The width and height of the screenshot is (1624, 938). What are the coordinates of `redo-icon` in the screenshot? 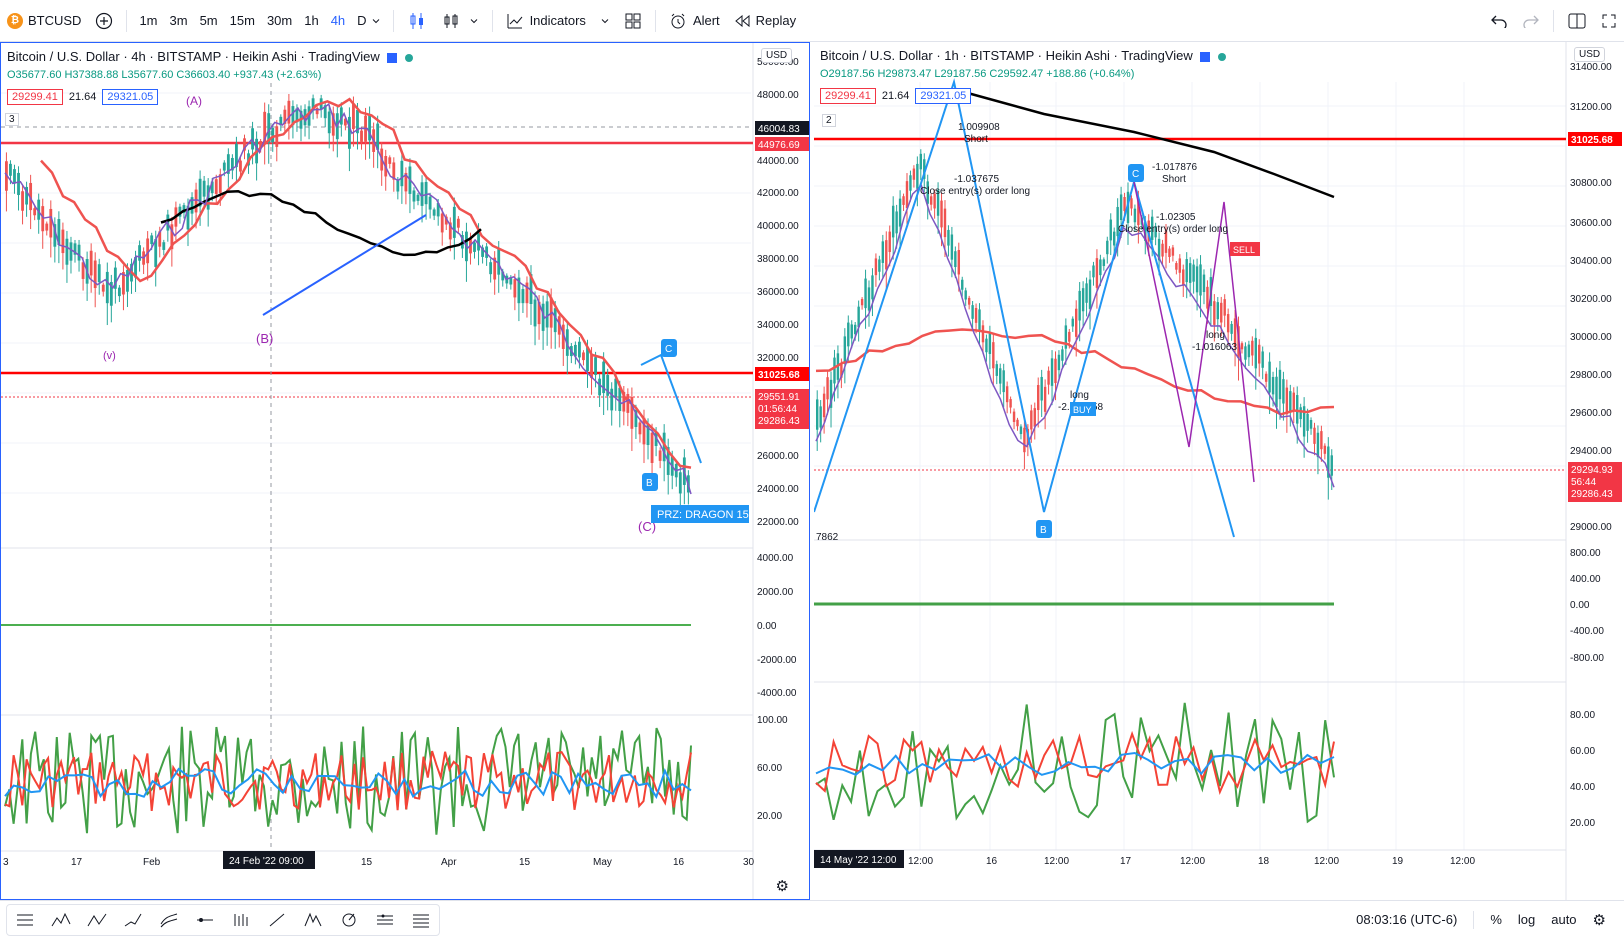 It's located at (1531, 21).